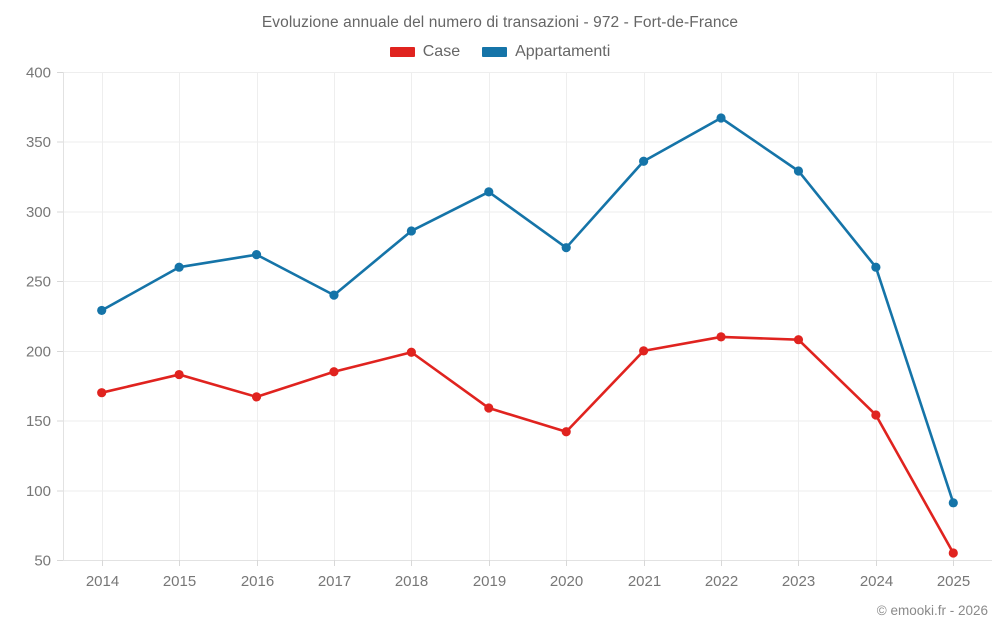 The height and width of the screenshot is (625, 1000). What do you see at coordinates (876, 581) in the screenshot?
I see `x-axis-label: 2024` at bounding box center [876, 581].